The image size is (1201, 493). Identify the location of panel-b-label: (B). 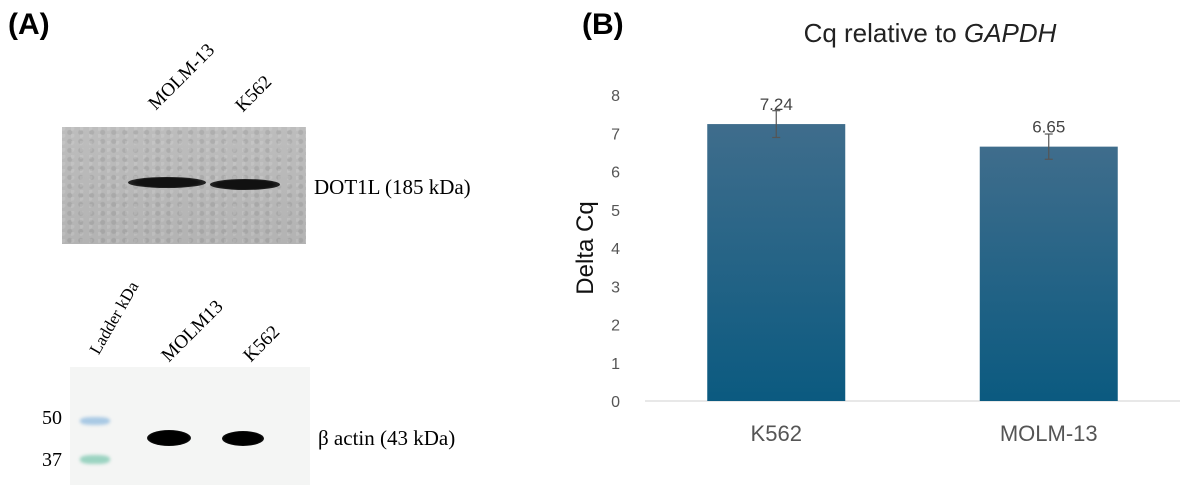
(603, 24).